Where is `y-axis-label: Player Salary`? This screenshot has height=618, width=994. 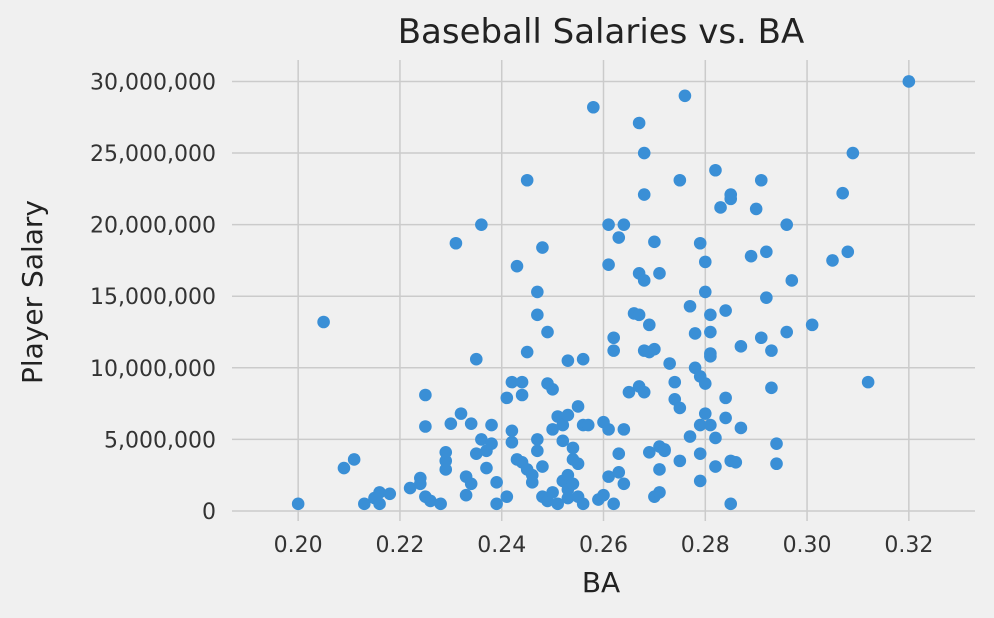 y-axis-label: Player Salary is located at coordinates (32, 292).